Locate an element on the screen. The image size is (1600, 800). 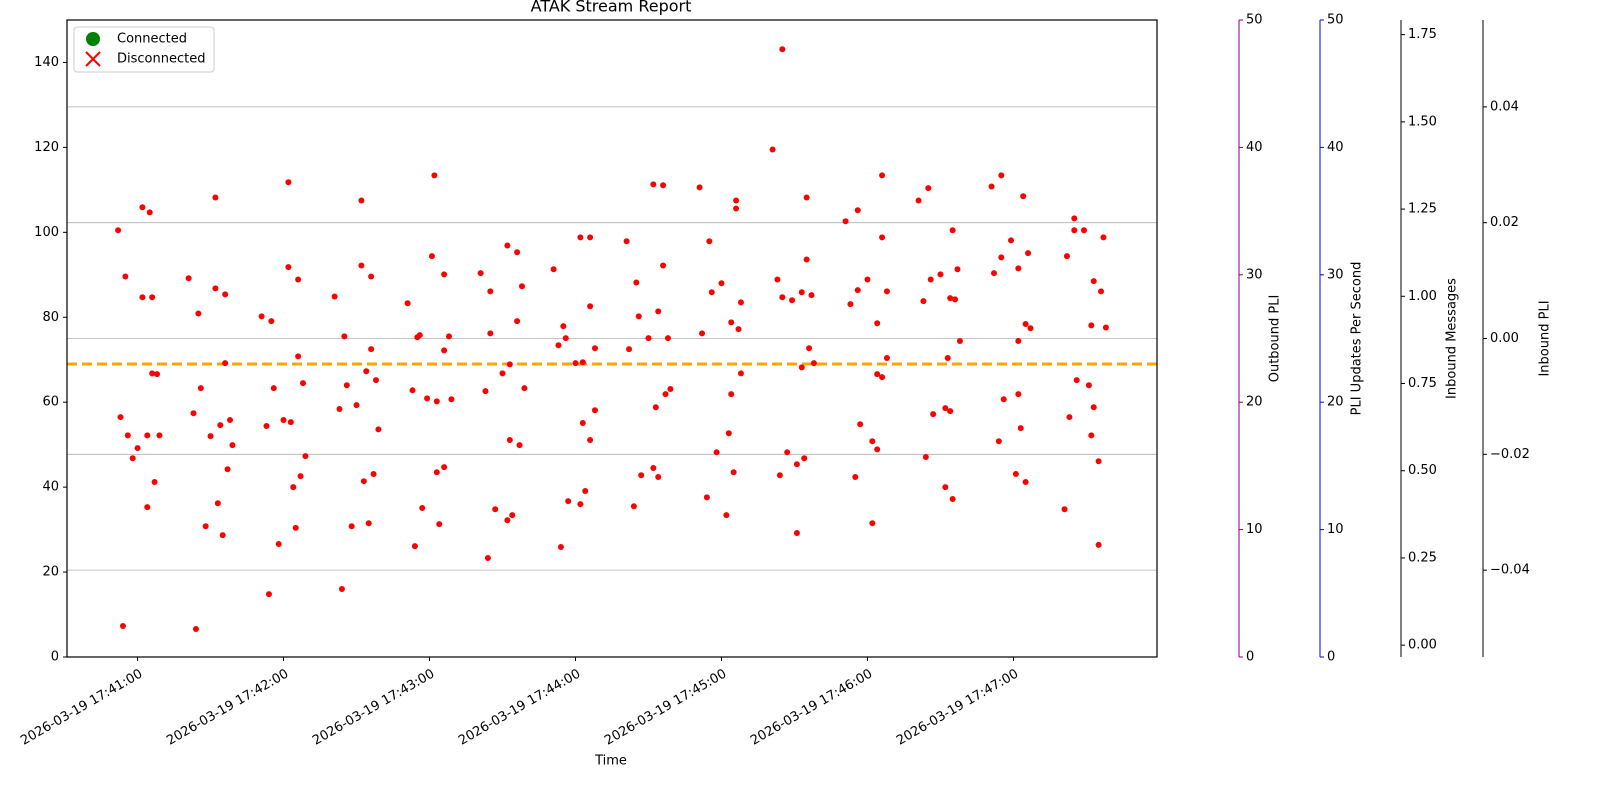
legend-label: Disconnected is located at coordinates (161, 59).